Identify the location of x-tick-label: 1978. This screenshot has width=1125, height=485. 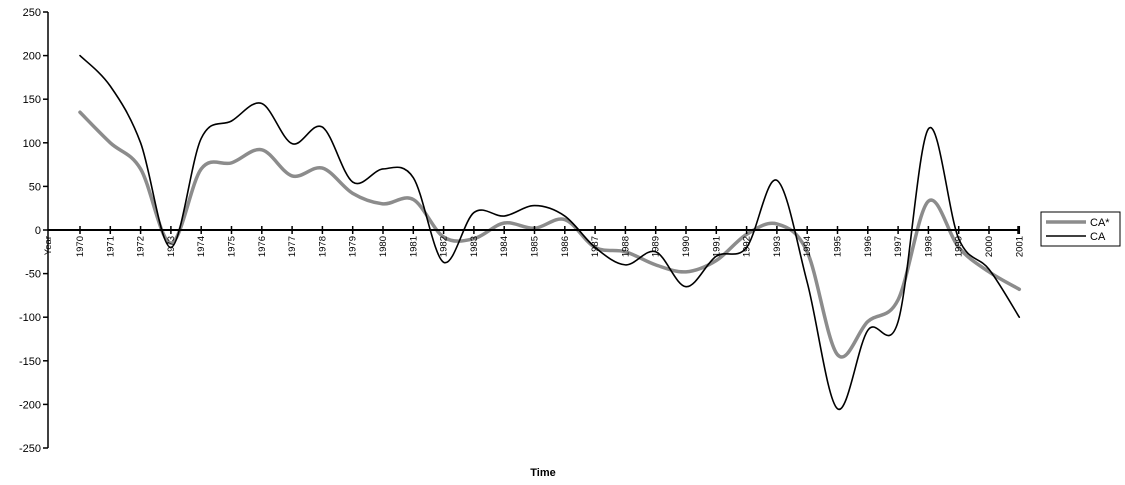
(322, 246).